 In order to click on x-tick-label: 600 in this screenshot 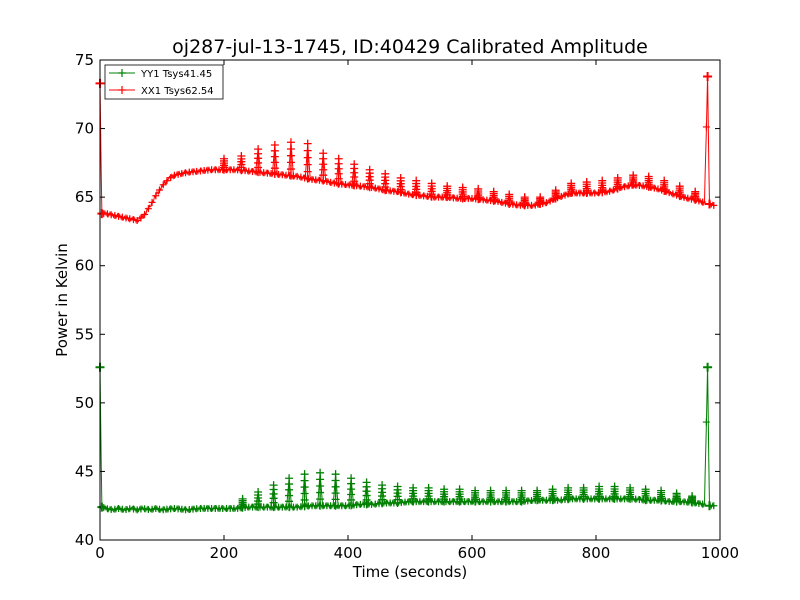, I will do `click(472, 553)`.